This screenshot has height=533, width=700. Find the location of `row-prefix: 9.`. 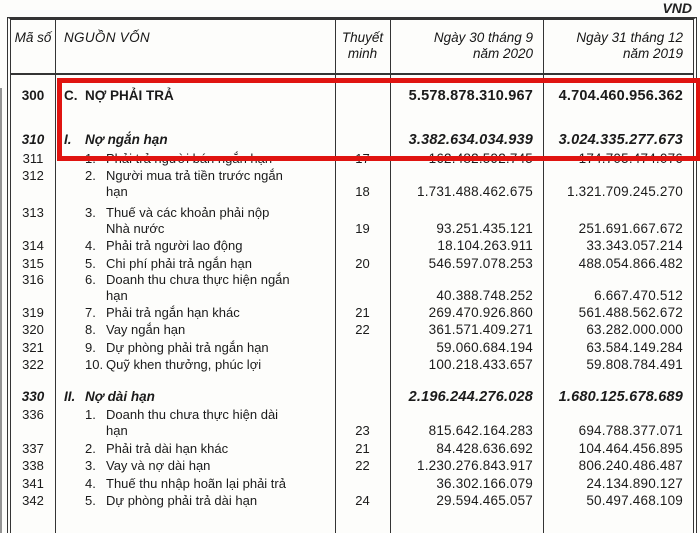

row-prefix: 9. is located at coordinates (90, 347).